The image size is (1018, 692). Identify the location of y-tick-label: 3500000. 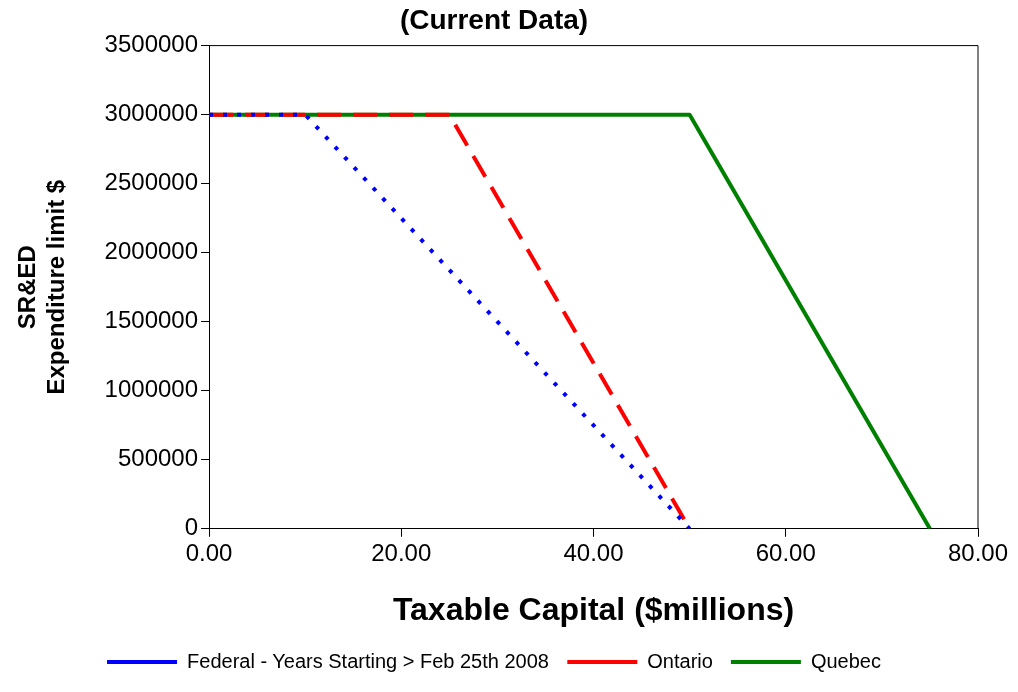
(151, 44).